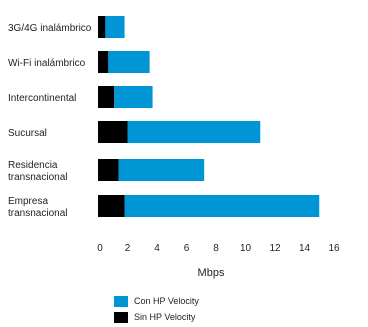  I want to click on category-label: Intercontinental, so click(42, 98).